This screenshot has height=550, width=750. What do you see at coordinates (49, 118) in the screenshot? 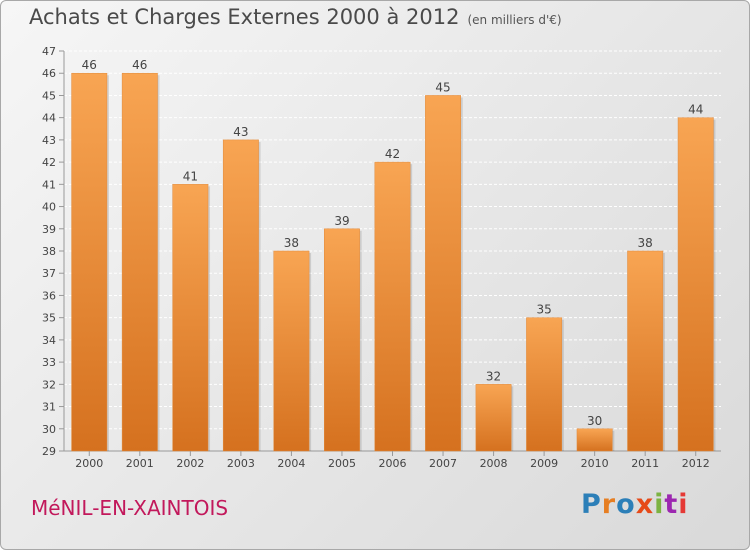
I see `y-tick-label: 44` at bounding box center [49, 118].